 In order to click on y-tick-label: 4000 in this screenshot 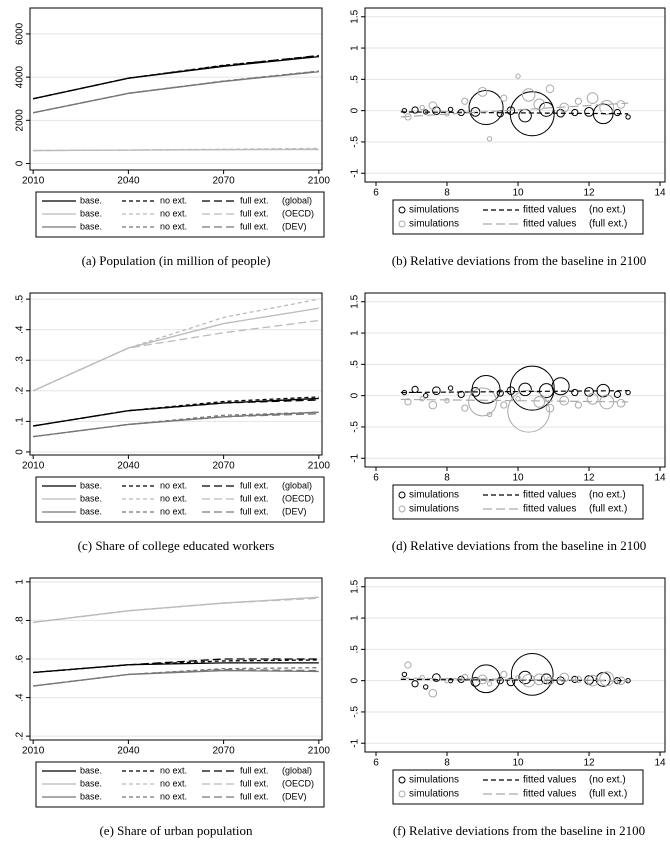, I will do `click(20, 77)`.